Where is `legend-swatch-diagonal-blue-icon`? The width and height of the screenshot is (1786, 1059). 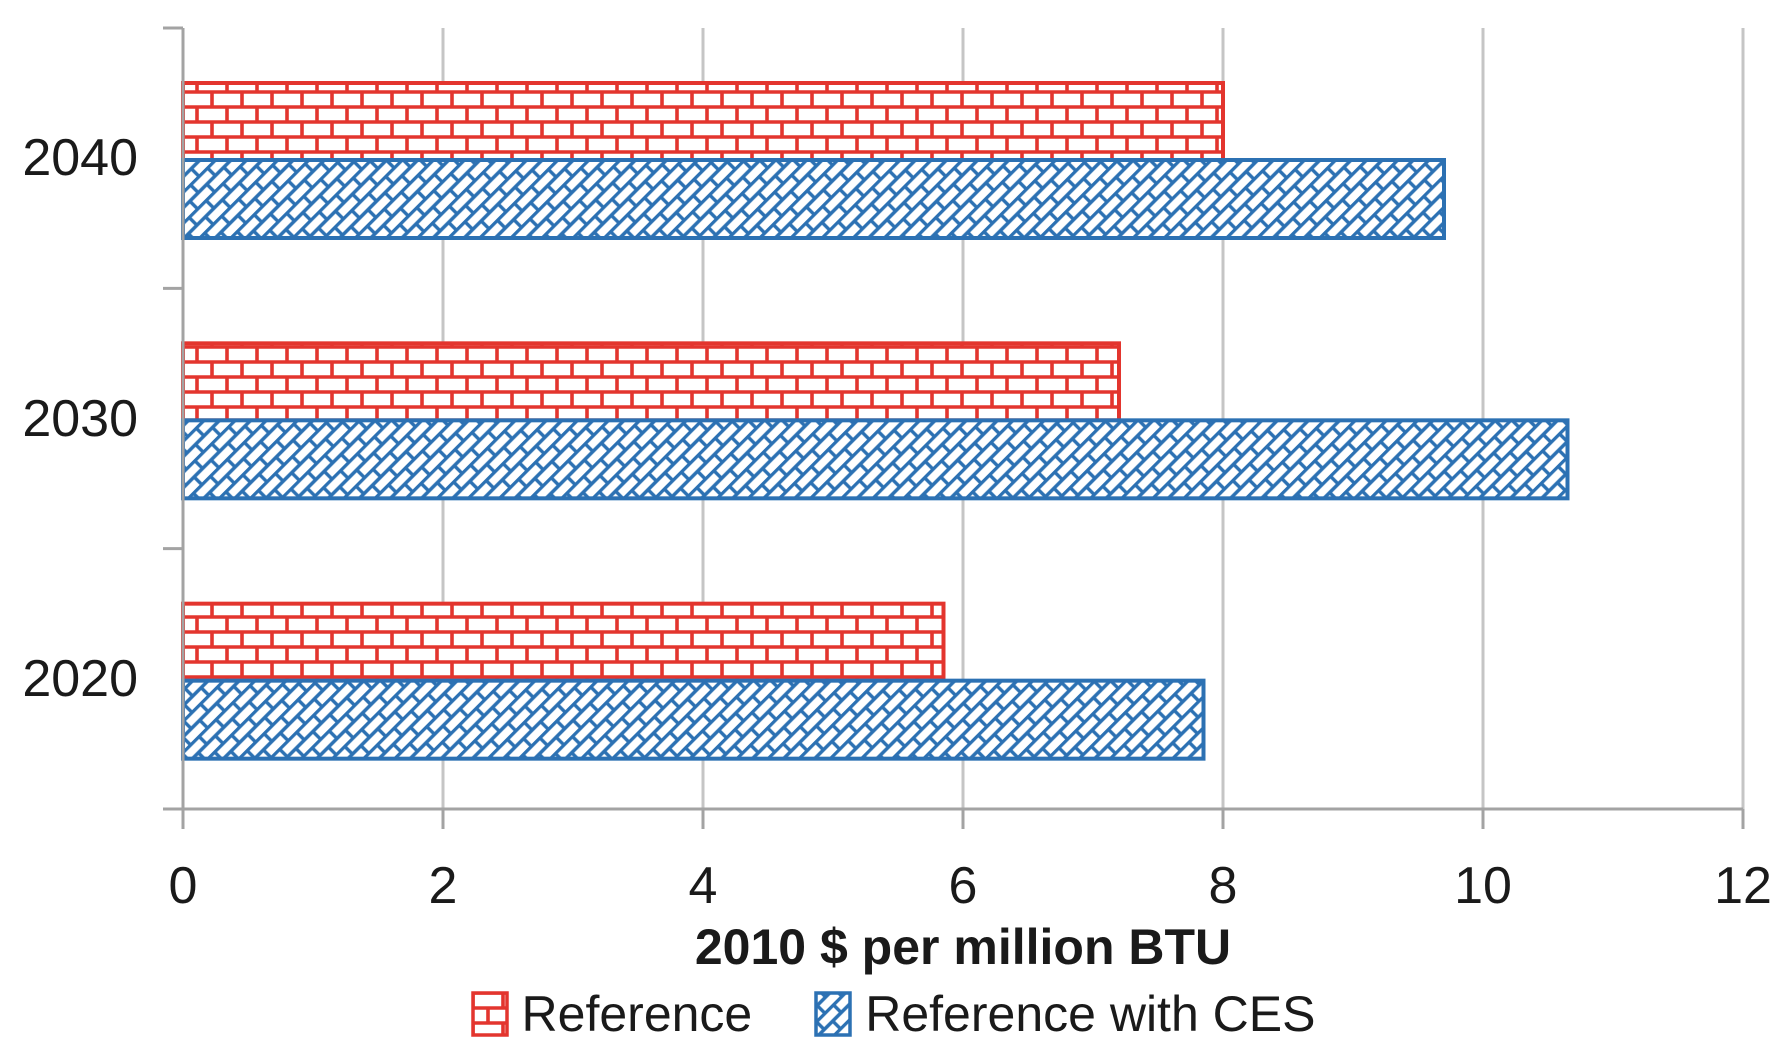
legend-swatch-diagonal-blue-icon is located at coordinates (833, 1014).